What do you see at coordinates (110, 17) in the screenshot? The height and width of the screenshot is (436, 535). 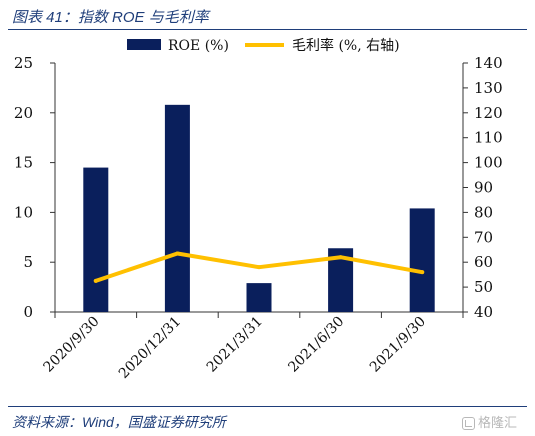 I see `figure-title: 图表 41：指数 ROE 与毛利率` at bounding box center [110, 17].